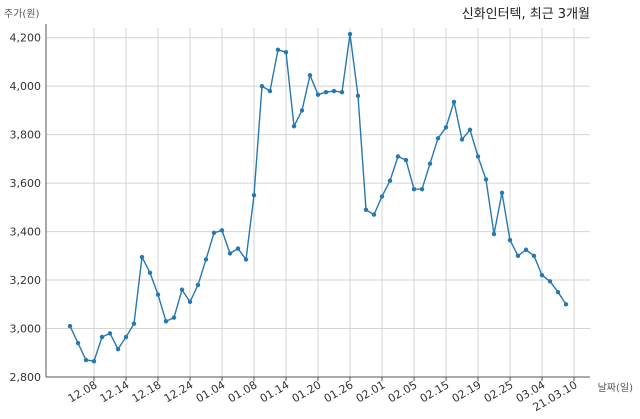  What do you see at coordinates (83, 391) in the screenshot?
I see `x-tick-label: 12.08` at bounding box center [83, 391].